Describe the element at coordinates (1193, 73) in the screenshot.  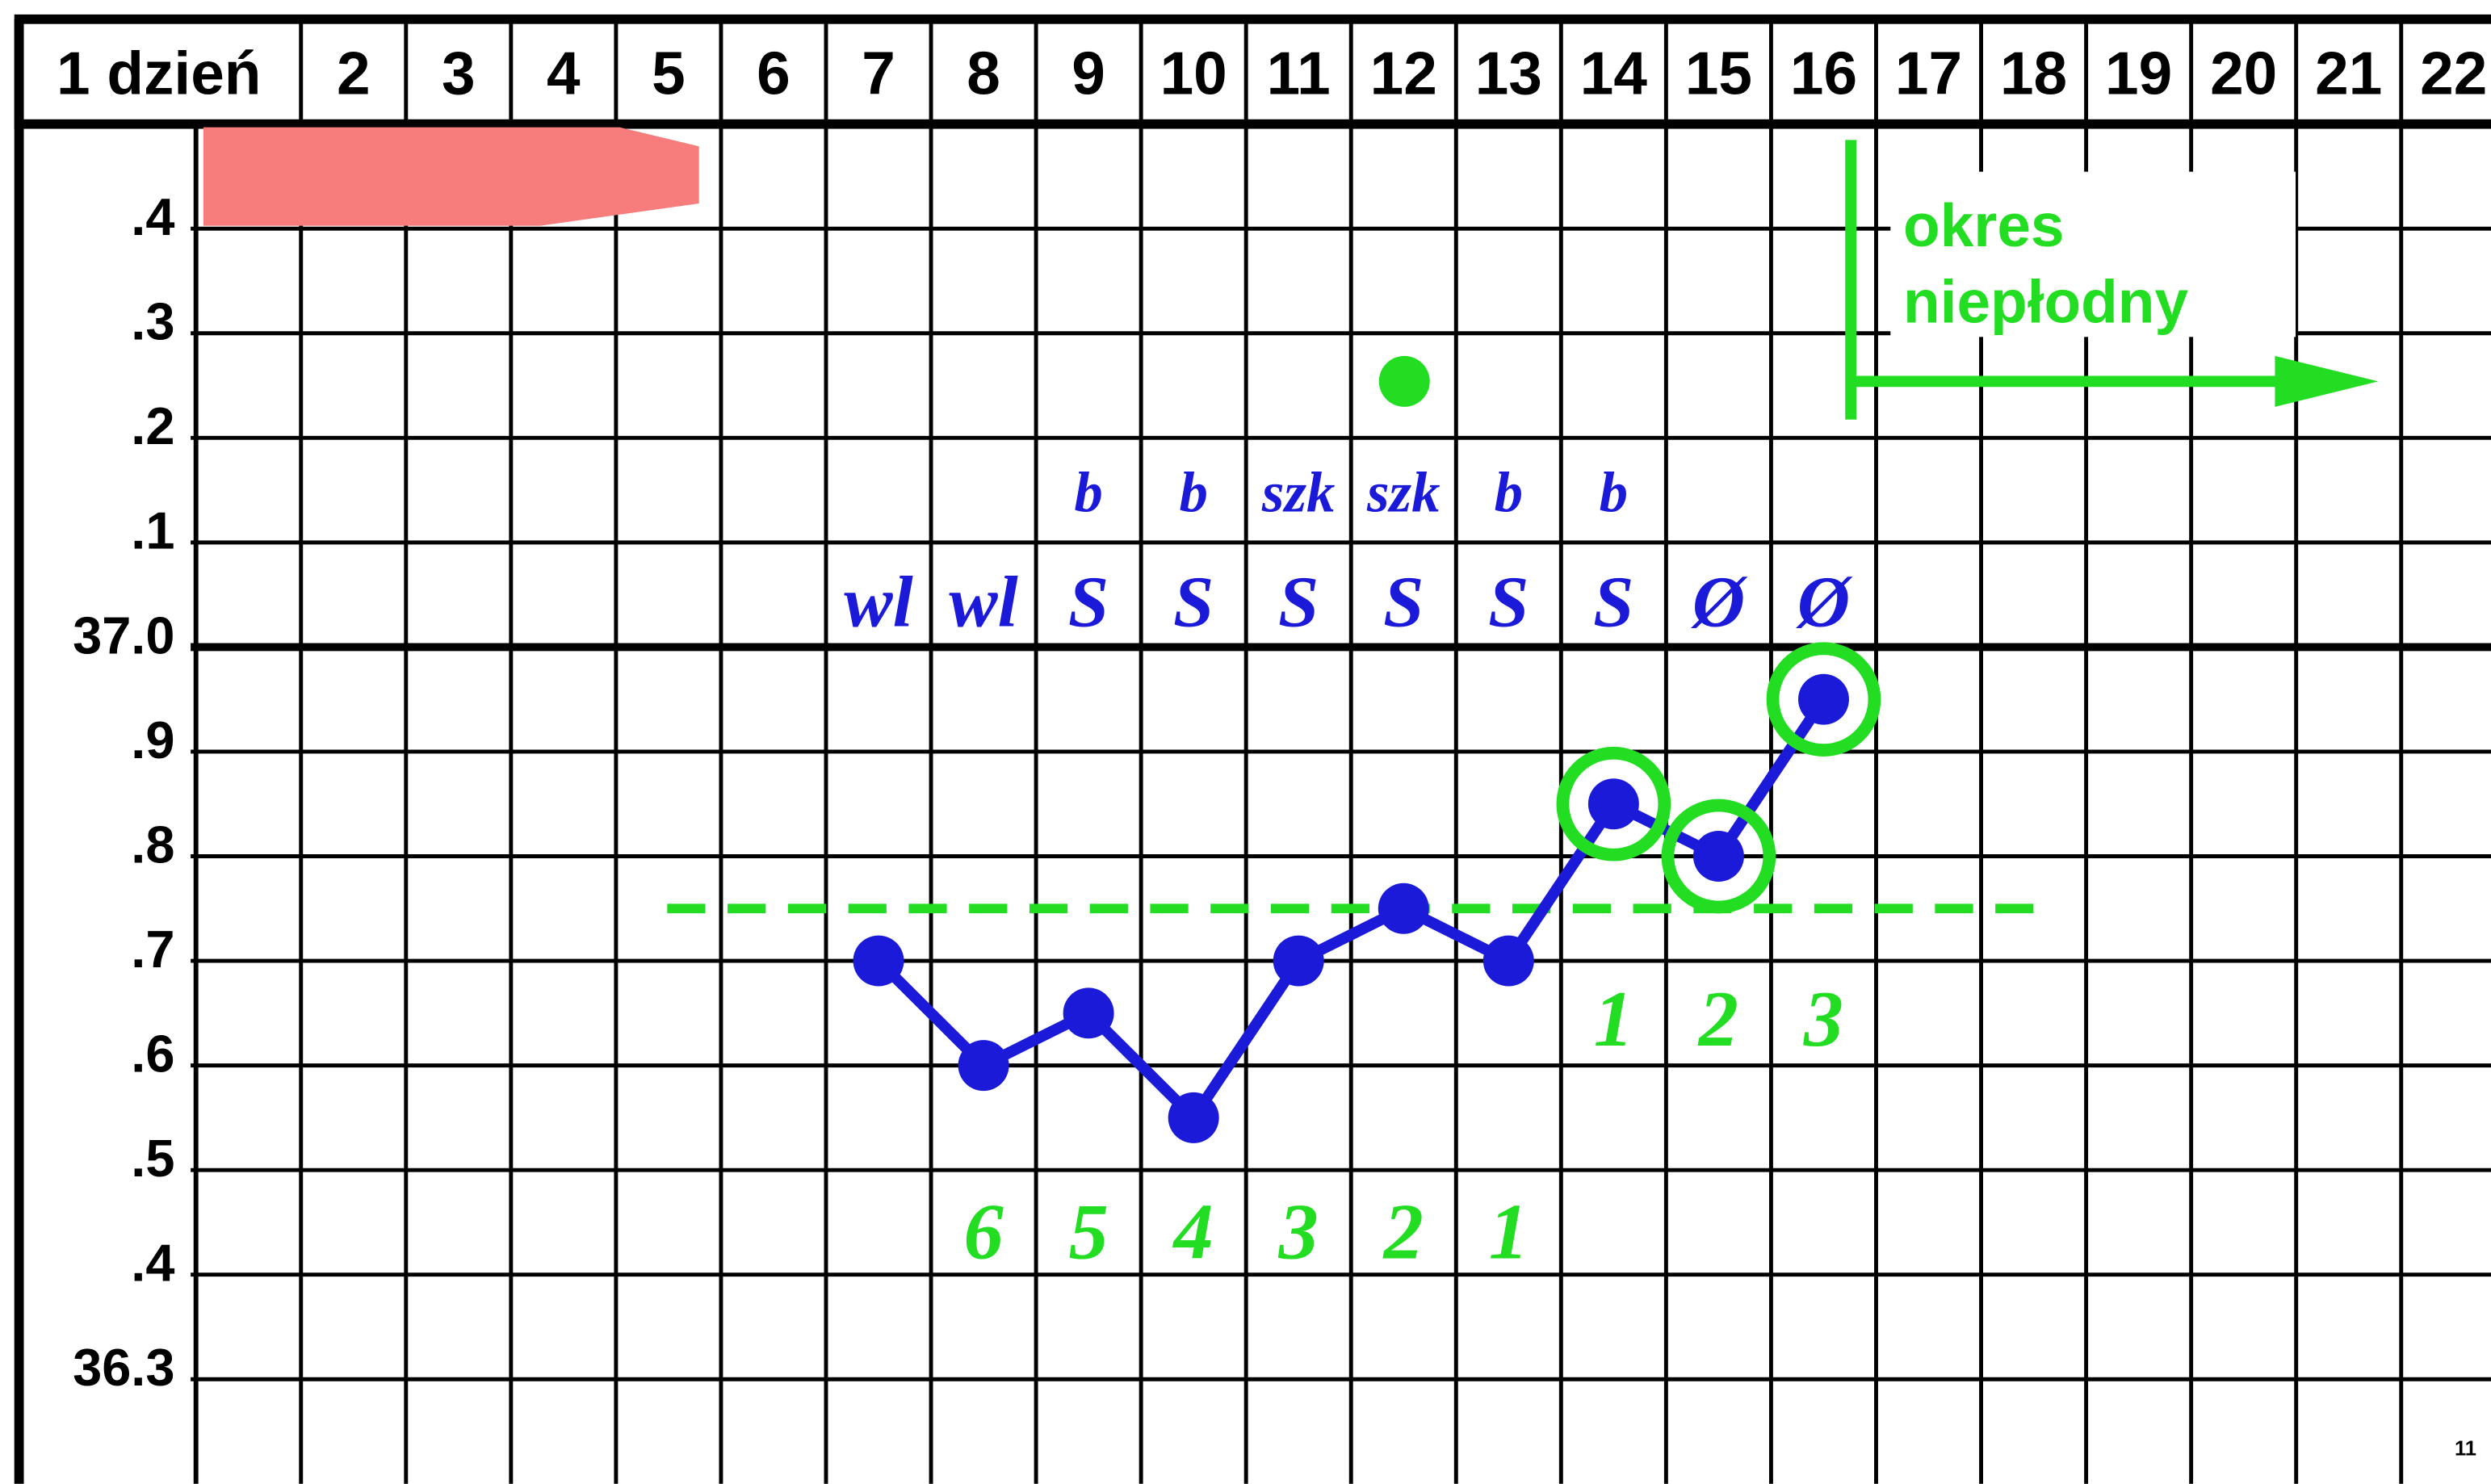
I see `x-tick-label: 10` at that location.